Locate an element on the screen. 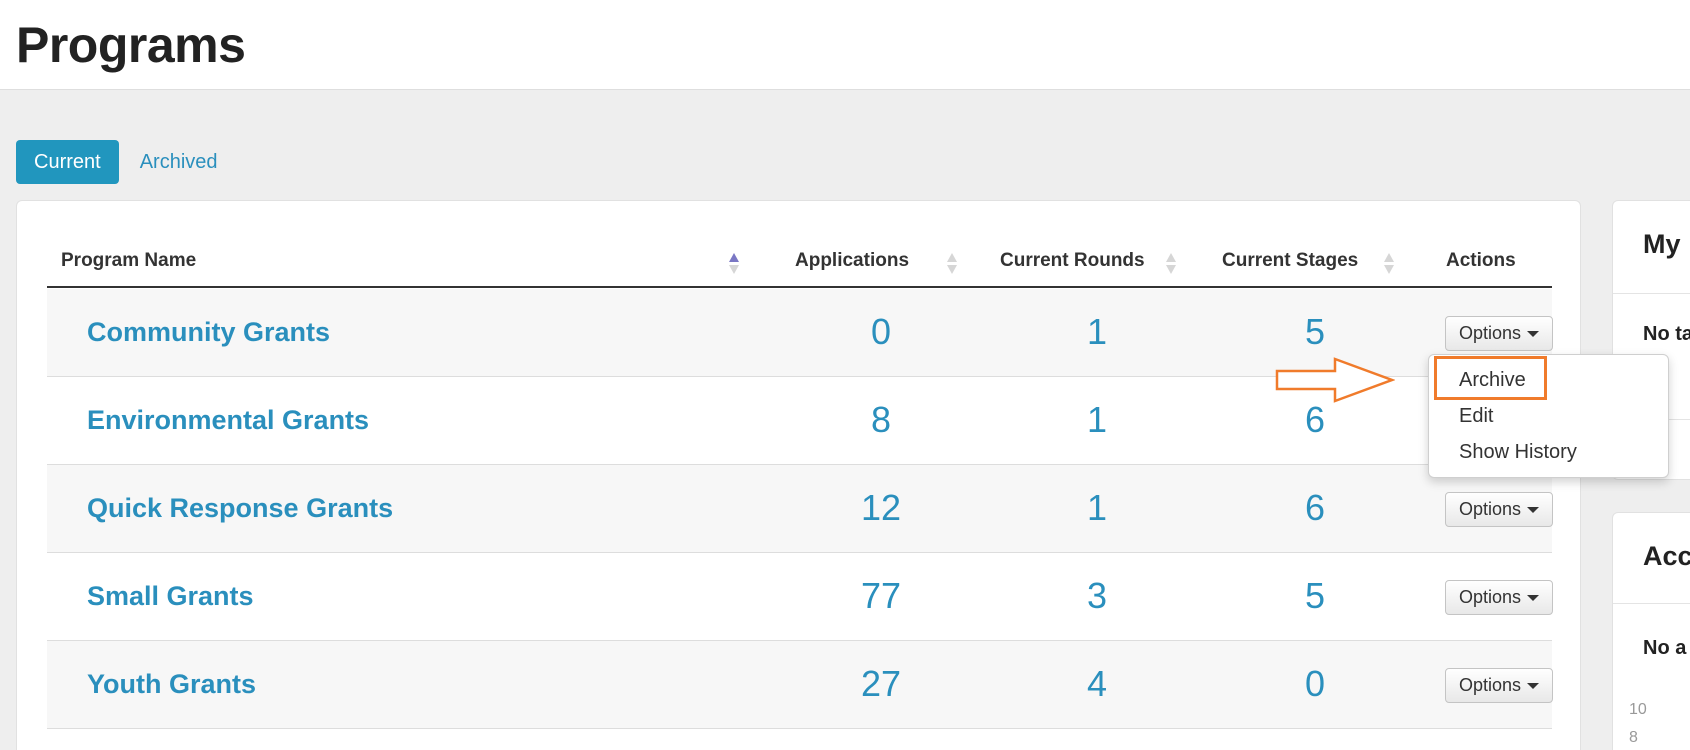  program-name-link: Community Grants is located at coordinates (209, 332).